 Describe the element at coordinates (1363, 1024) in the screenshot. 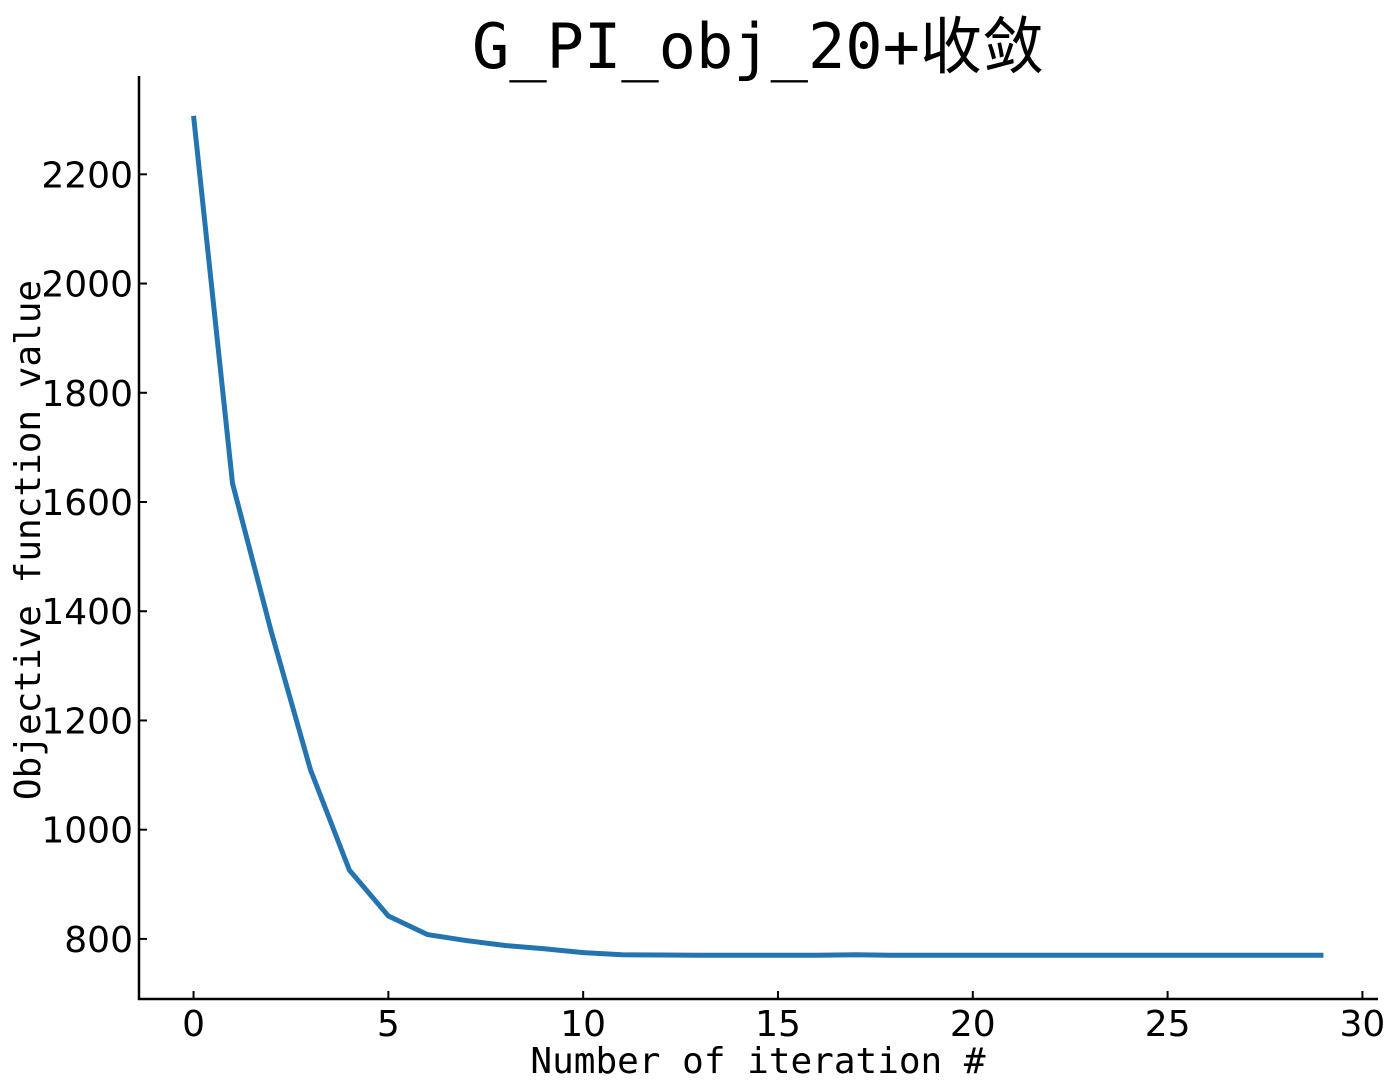

I see `x-tick-label: 30` at that location.